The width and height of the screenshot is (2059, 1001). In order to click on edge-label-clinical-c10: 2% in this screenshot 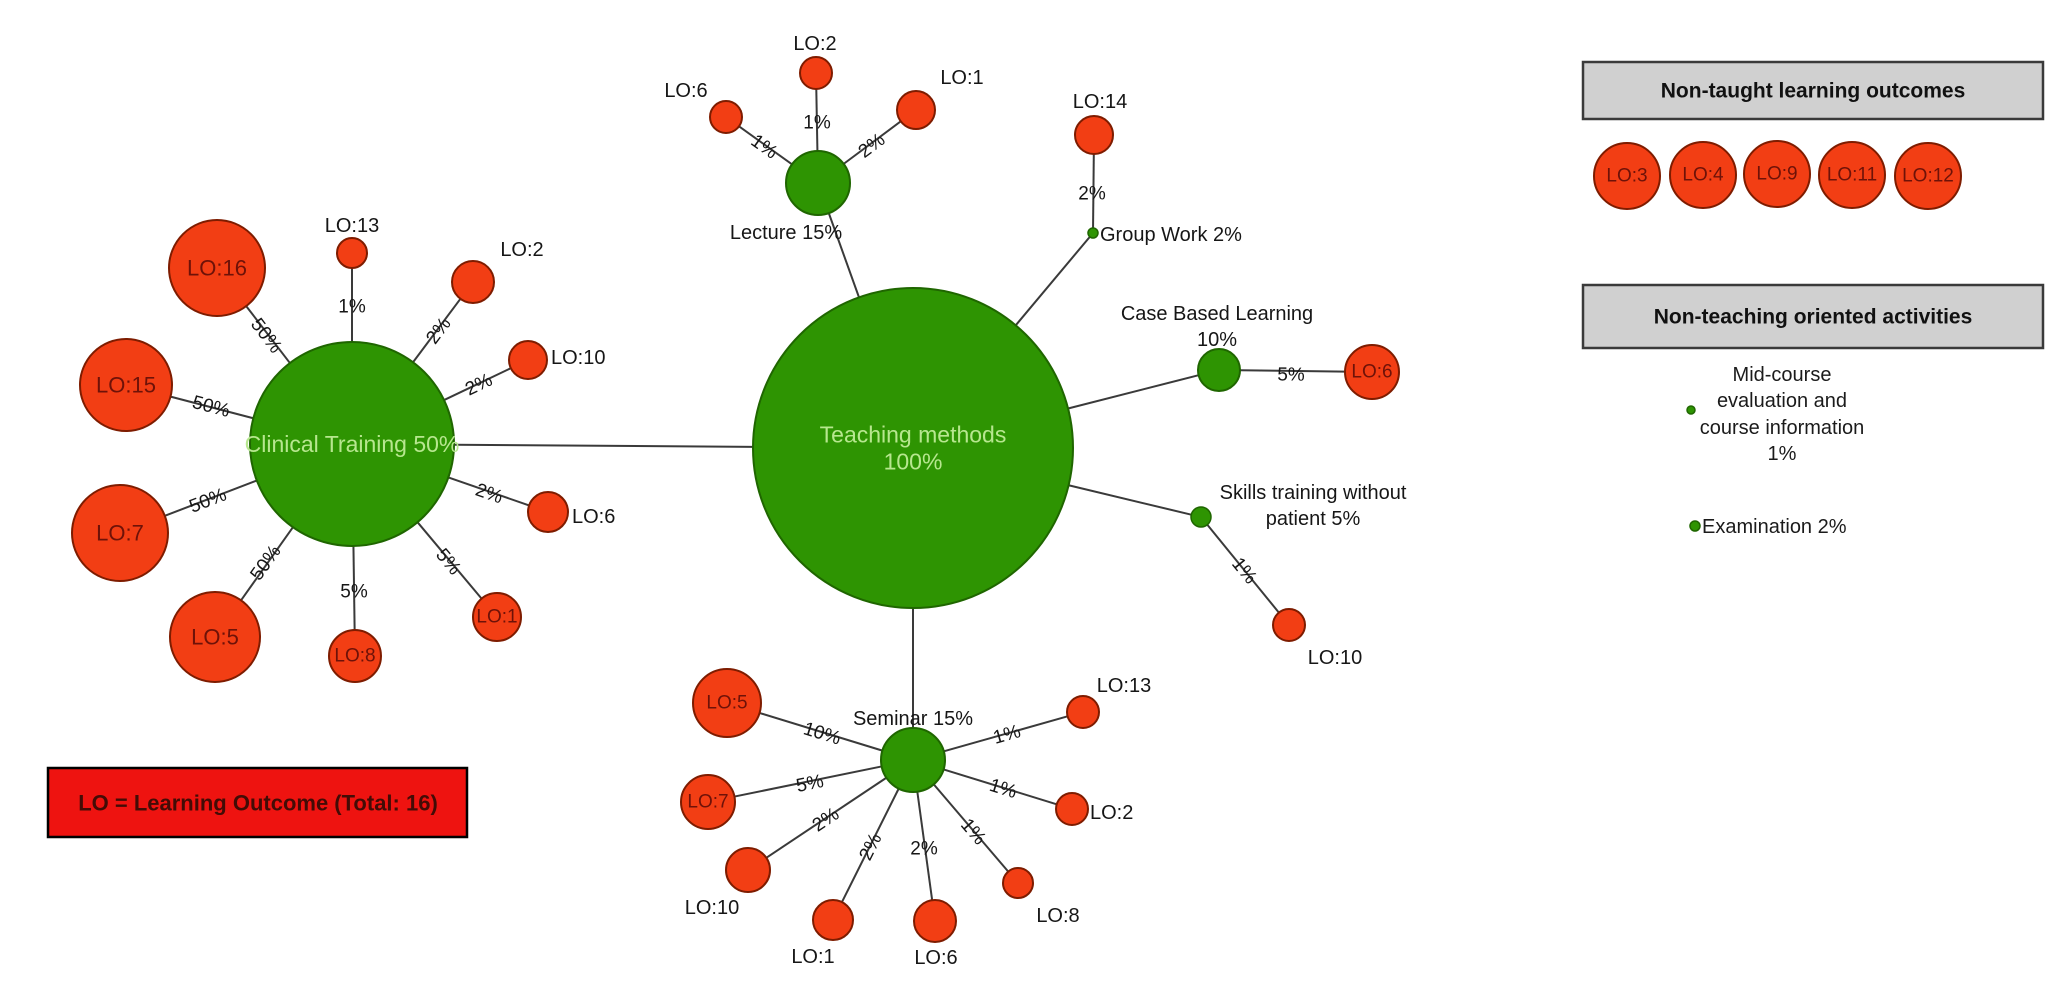, I will do `click(479, 385)`.